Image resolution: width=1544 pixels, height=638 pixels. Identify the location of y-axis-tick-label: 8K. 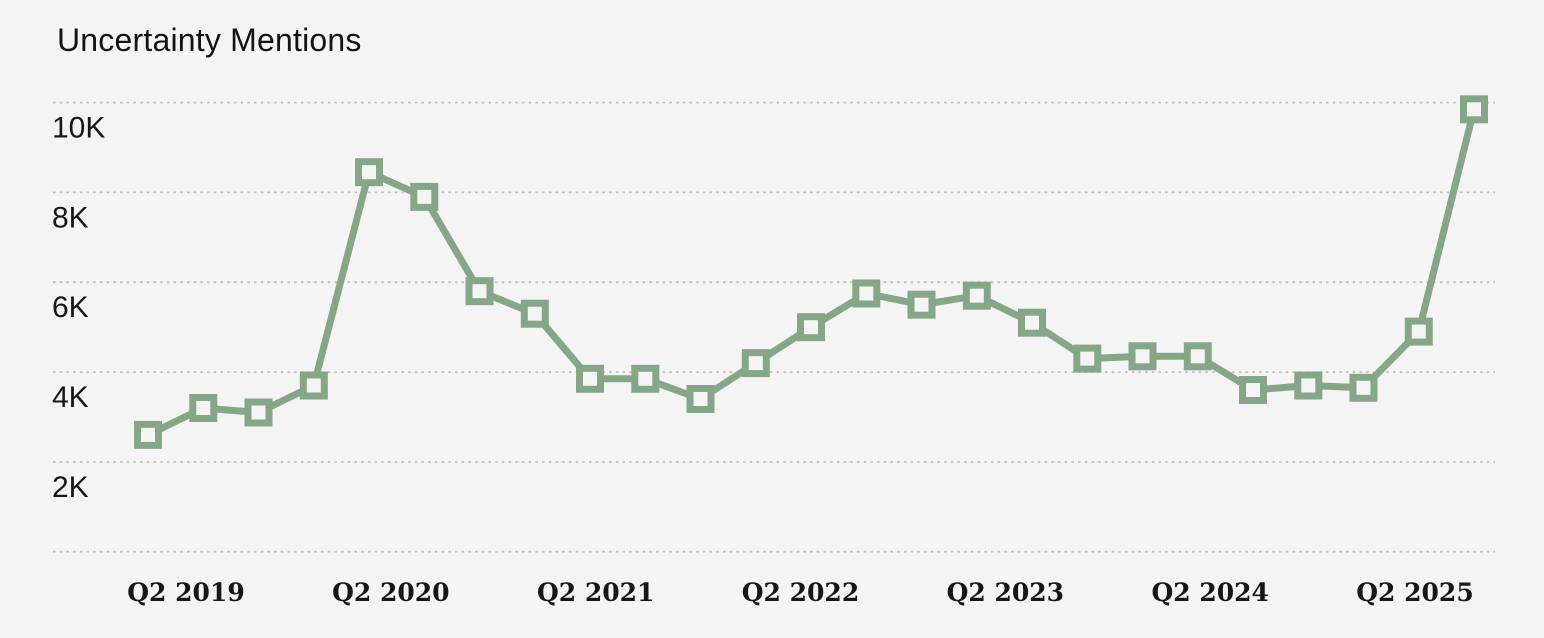
(70, 217).